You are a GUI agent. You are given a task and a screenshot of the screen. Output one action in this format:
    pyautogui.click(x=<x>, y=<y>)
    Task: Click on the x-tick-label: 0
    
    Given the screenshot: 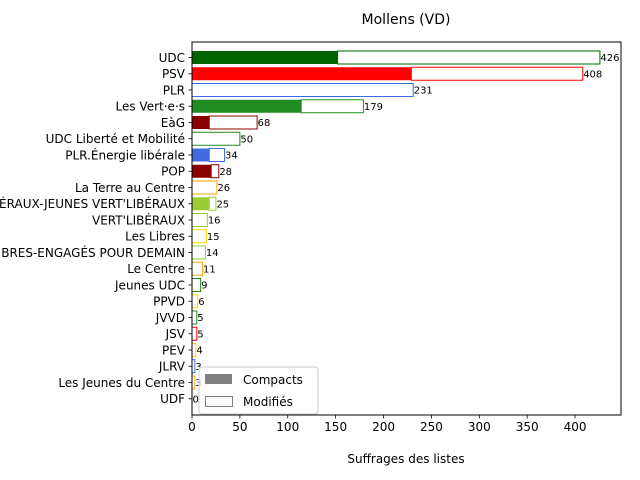 What is the action you would take?
    pyautogui.click(x=192, y=427)
    